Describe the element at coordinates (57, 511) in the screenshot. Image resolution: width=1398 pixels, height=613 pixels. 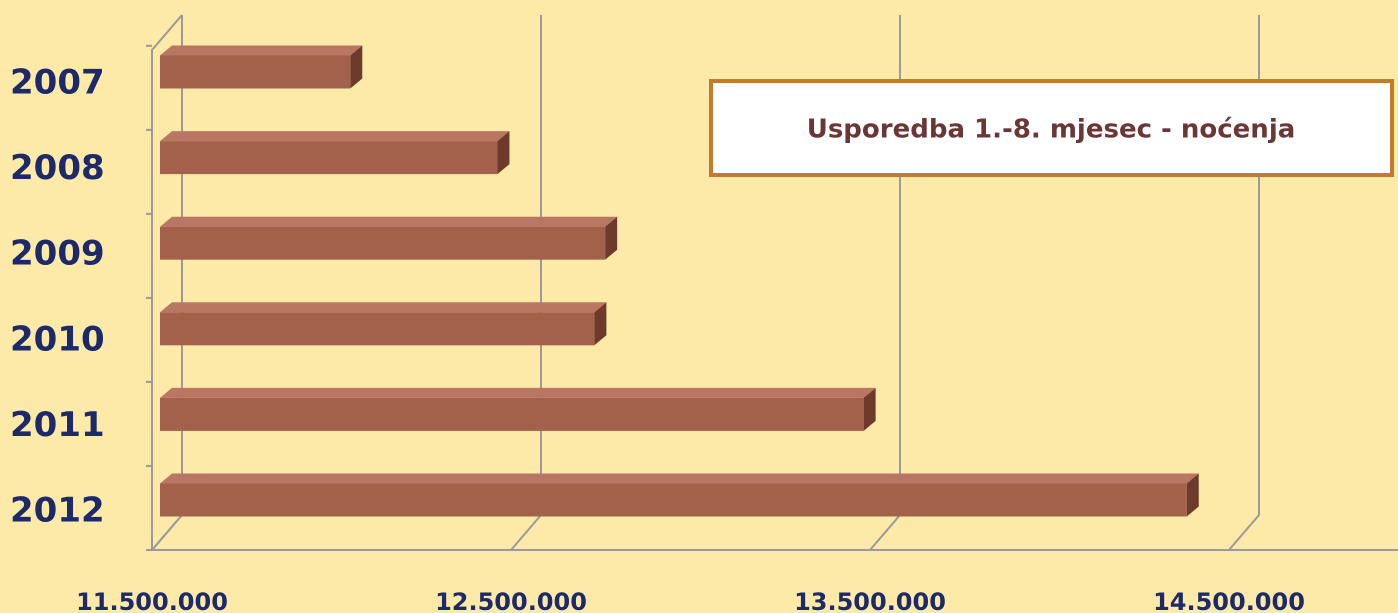
I see `y-tick-label: 2012` at that location.